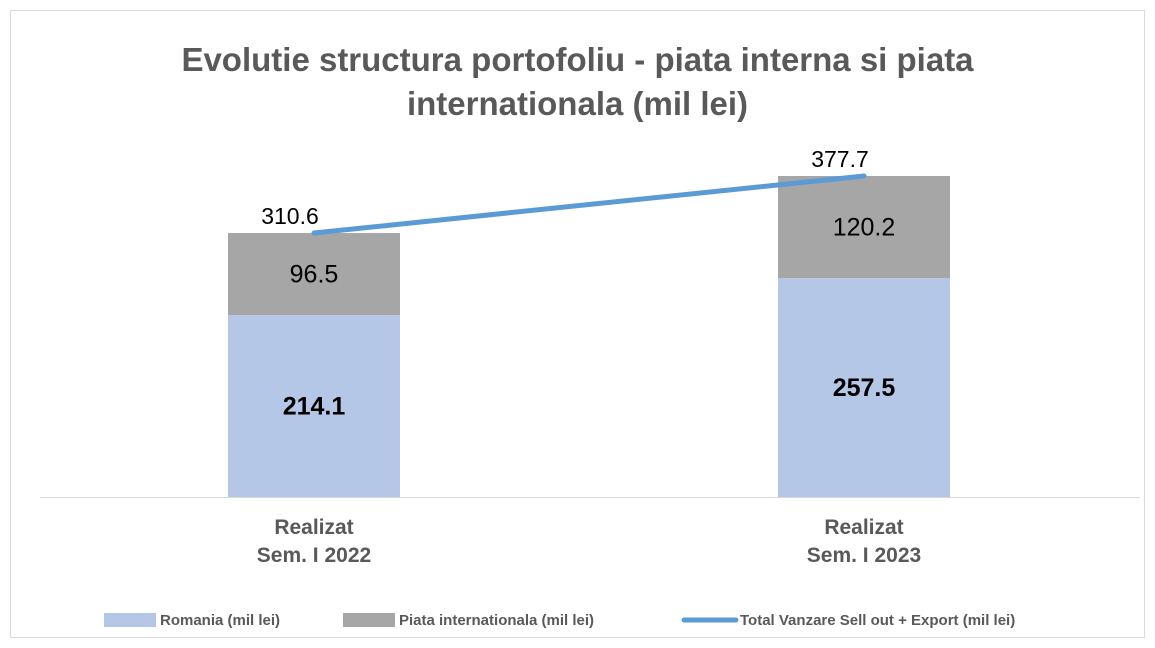 The height and width of the screenshot is (648, 1155). I want to click on legend-label: Romania (mil lei), so click(220, 620).